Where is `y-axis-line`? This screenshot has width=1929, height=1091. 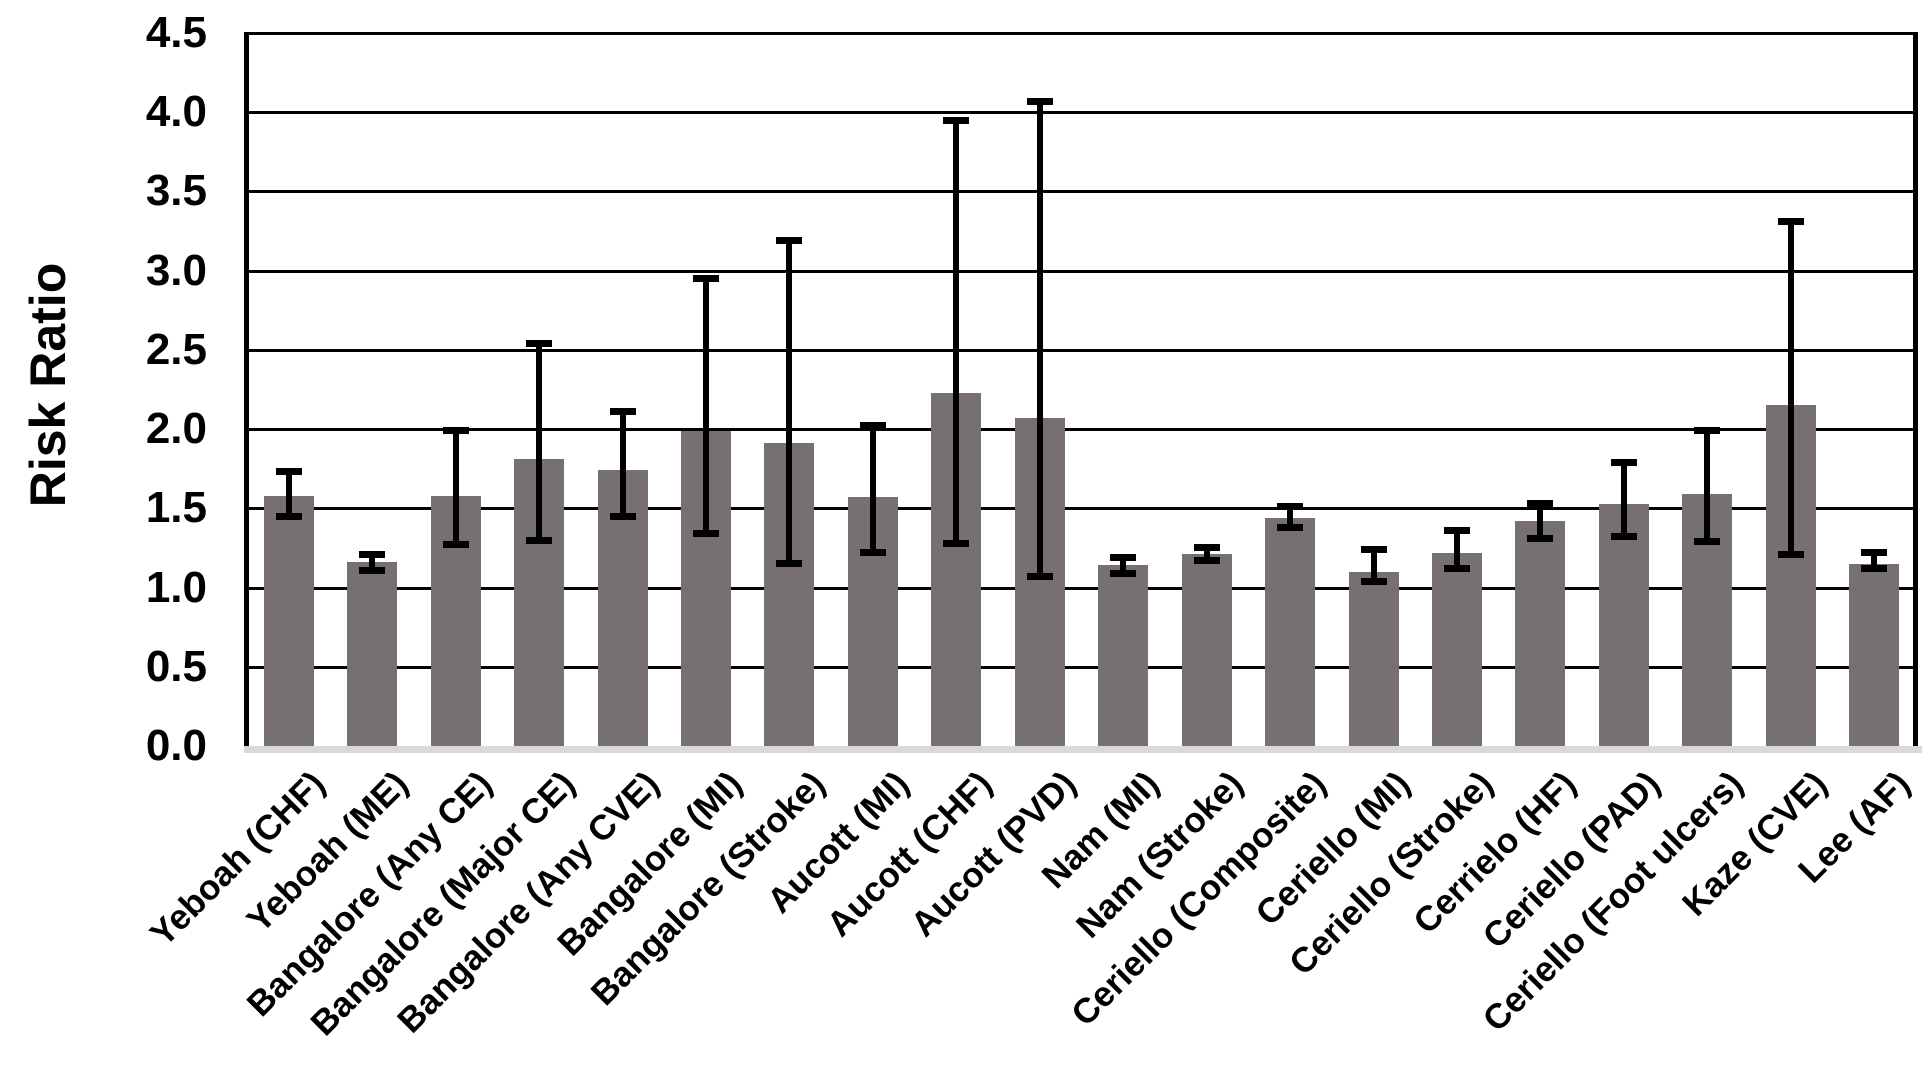
y-axis-line is located at coordinates (246, 390).